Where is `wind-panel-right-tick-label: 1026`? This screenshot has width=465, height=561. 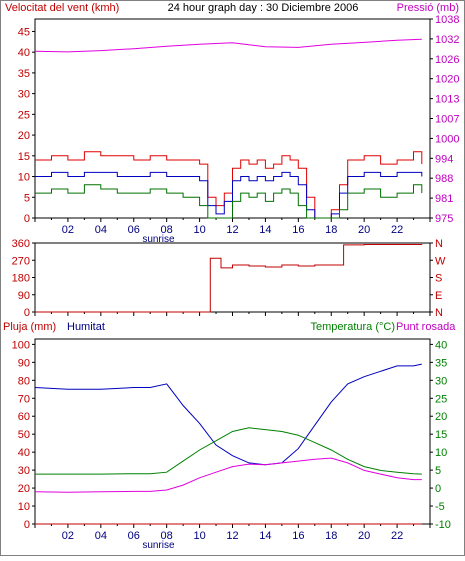 wind-panel-right-tick-label: 1026 is located at coordinates (447, 60).